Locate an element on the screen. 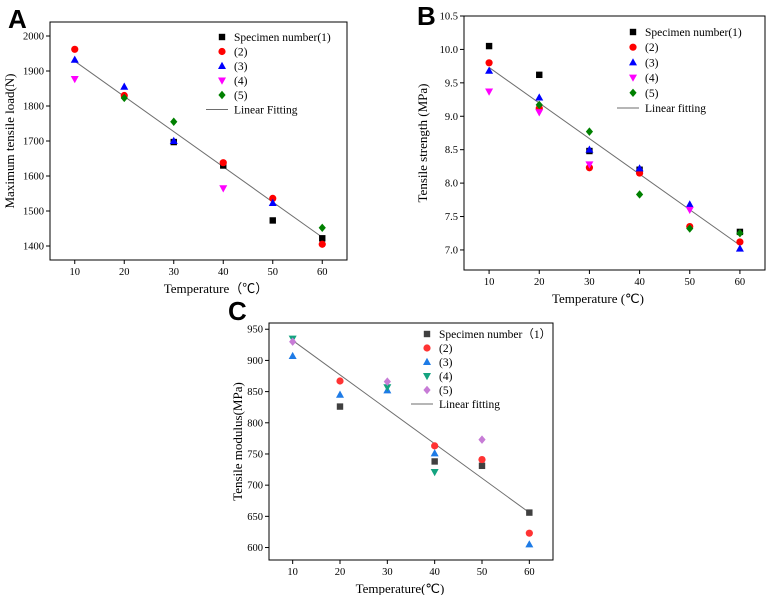 Image resolution: width=768 pixels, height=595 pixels. panel-label: C is located at coordinates (237, 311).